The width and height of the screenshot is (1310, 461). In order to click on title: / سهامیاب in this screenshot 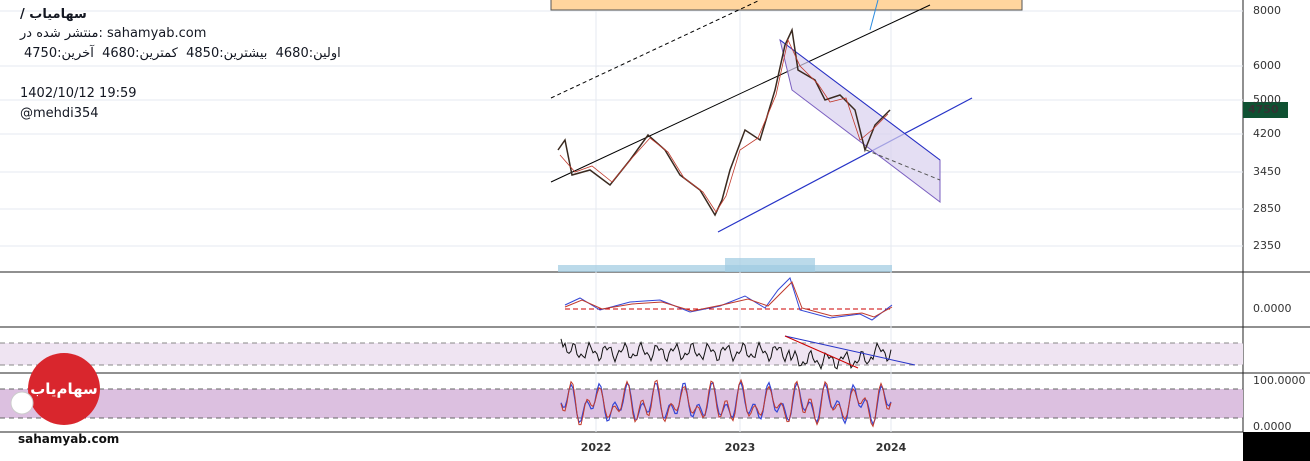, I will do `click(53, 14)`.